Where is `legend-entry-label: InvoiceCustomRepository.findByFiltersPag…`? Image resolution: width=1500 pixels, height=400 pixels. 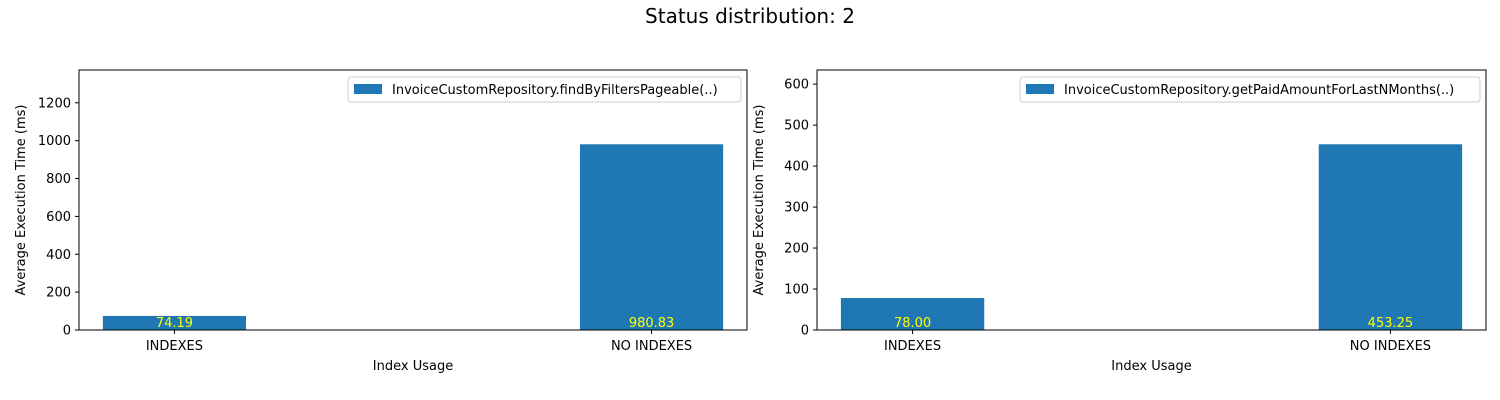
legend-entry-label: InvoiceCustomRepository.findByFiltersPag… is located at coordinates (555, 90).